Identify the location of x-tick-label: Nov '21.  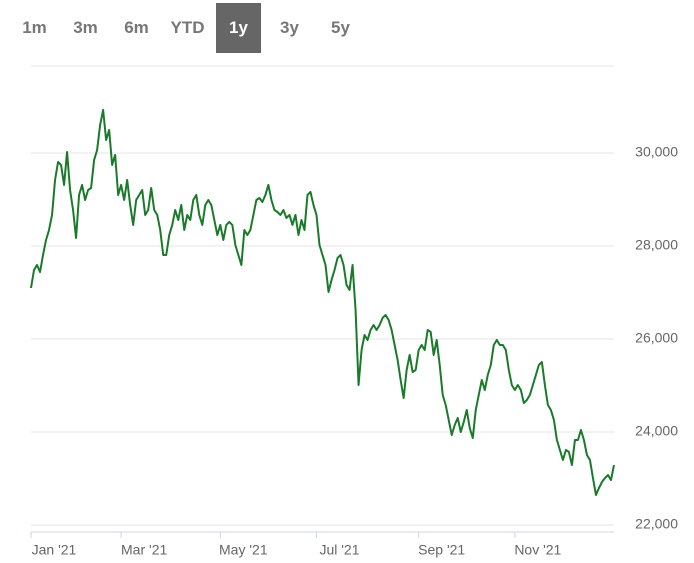
(537, 550).